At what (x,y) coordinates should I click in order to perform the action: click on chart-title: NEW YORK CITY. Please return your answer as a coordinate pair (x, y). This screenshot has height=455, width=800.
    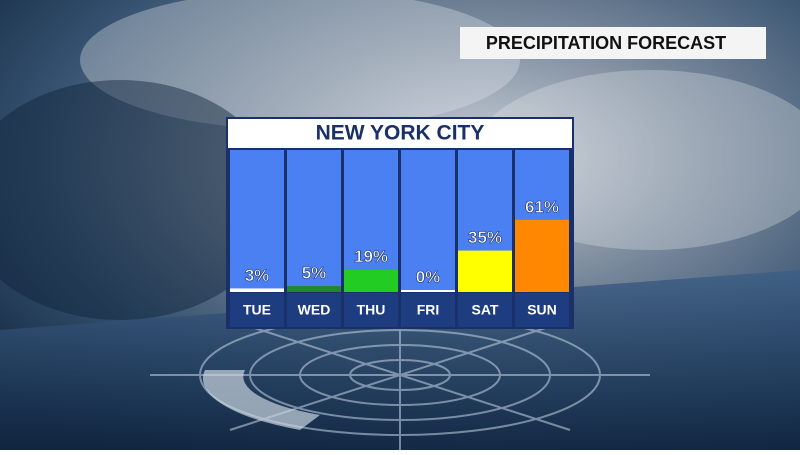
    Looking at the image, I should click on (400, 133).